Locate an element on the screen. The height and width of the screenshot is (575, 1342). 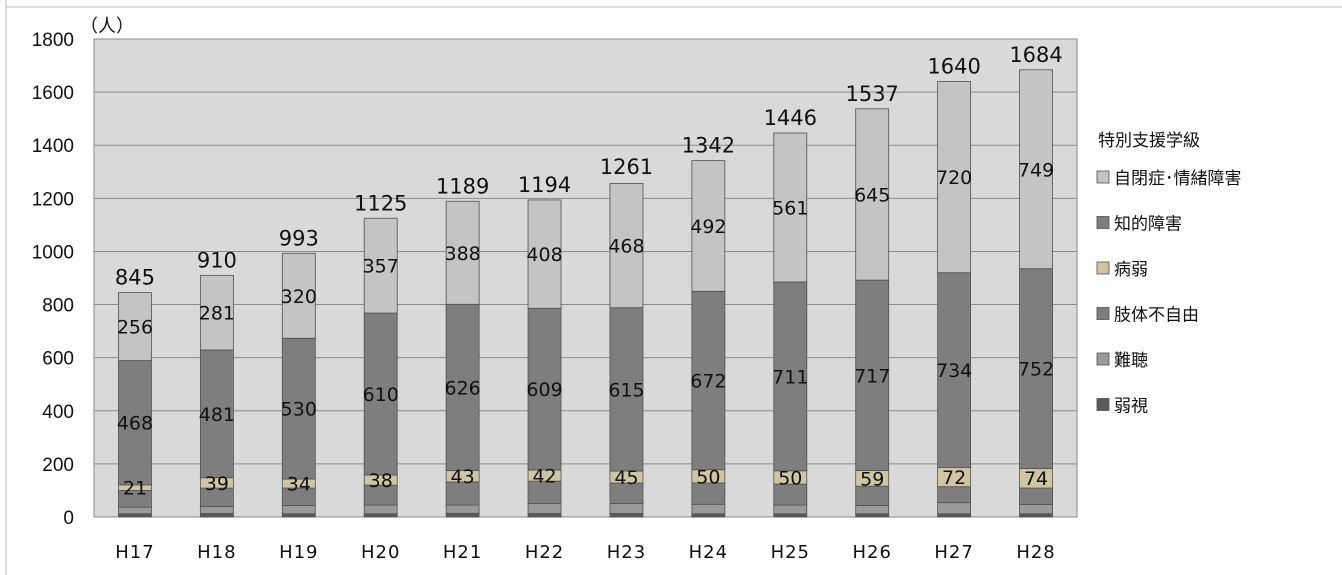
total-value-label: 993 is located at coordinates (299, 238).